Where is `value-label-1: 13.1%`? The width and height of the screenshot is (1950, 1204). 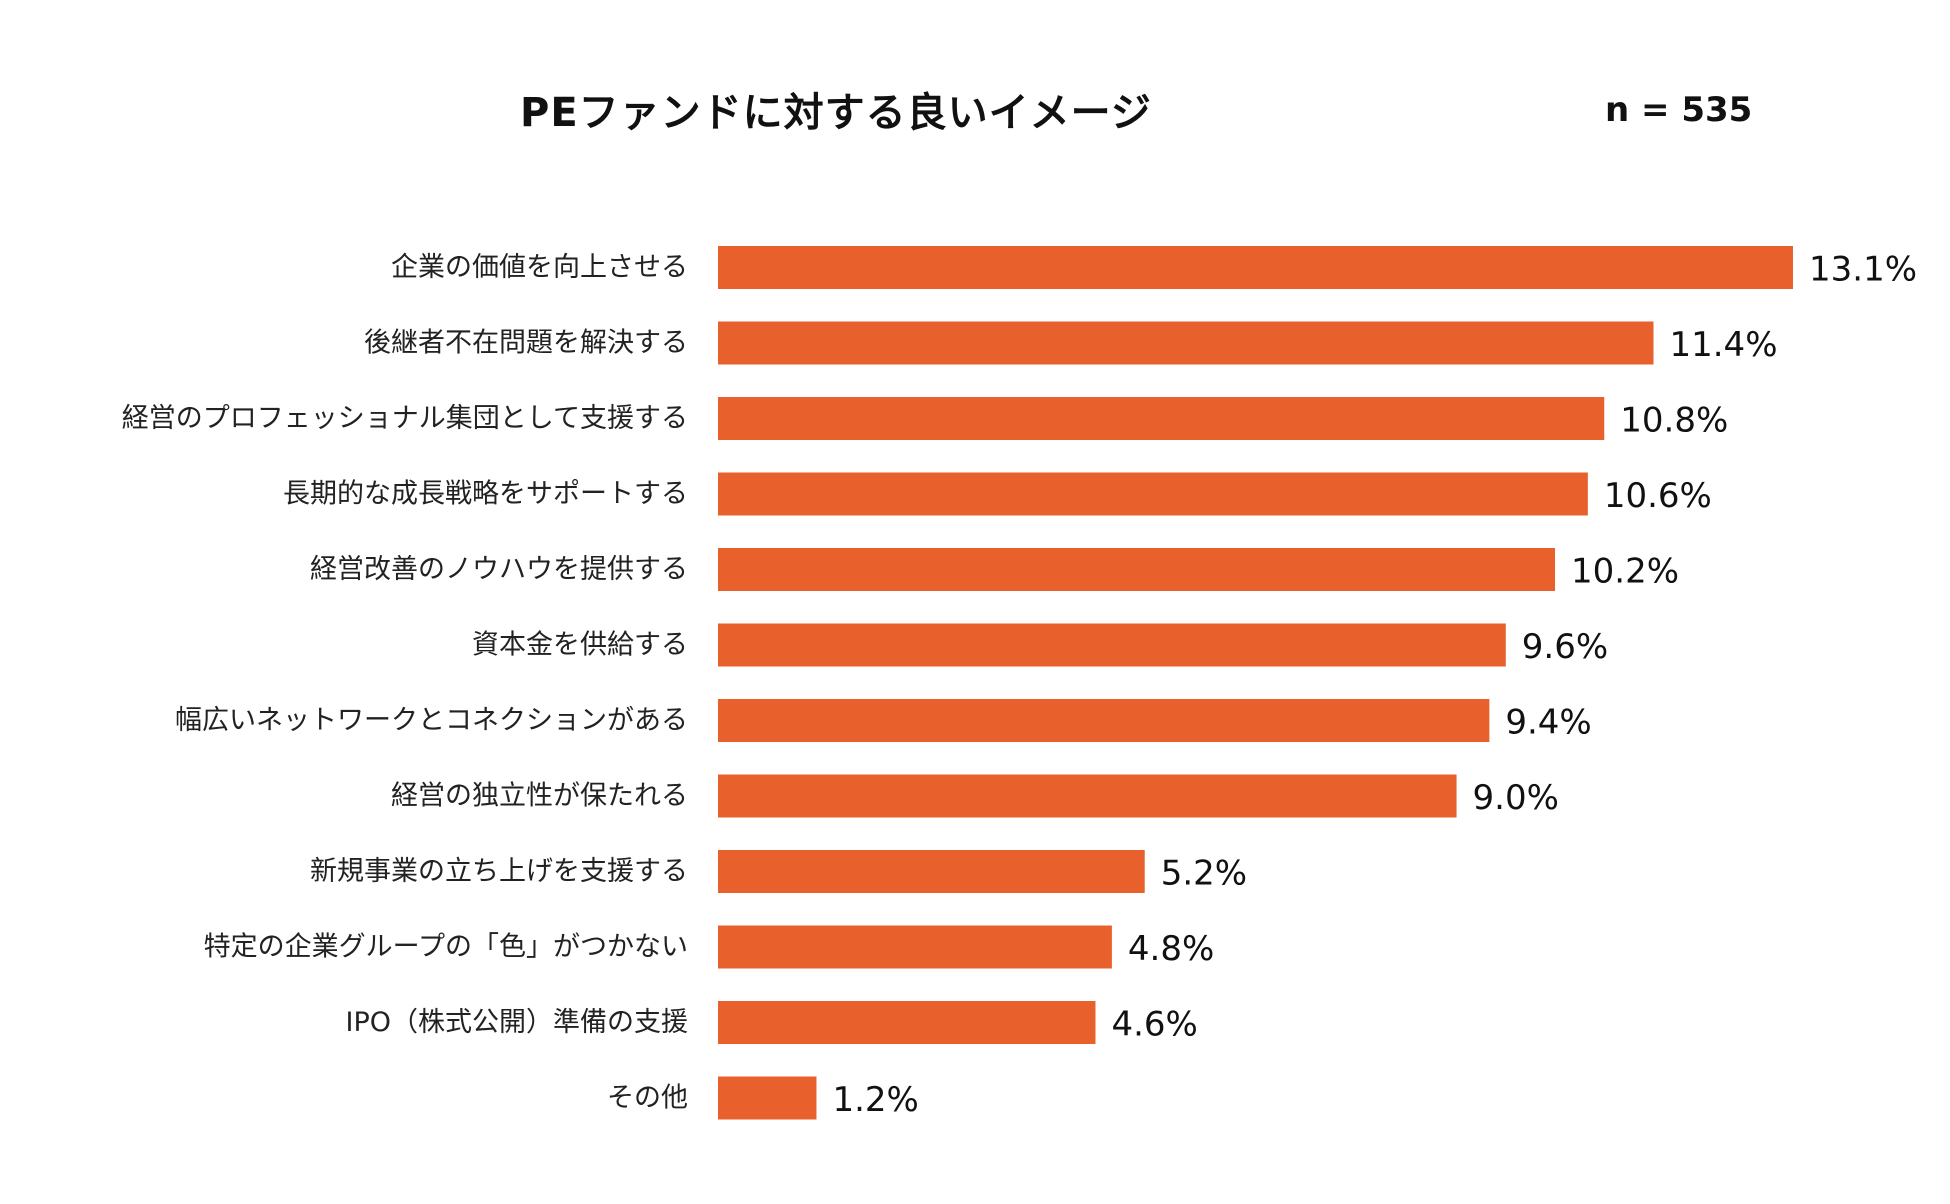
value-label-1: 13.1% is located at coordinates (1863, 270).